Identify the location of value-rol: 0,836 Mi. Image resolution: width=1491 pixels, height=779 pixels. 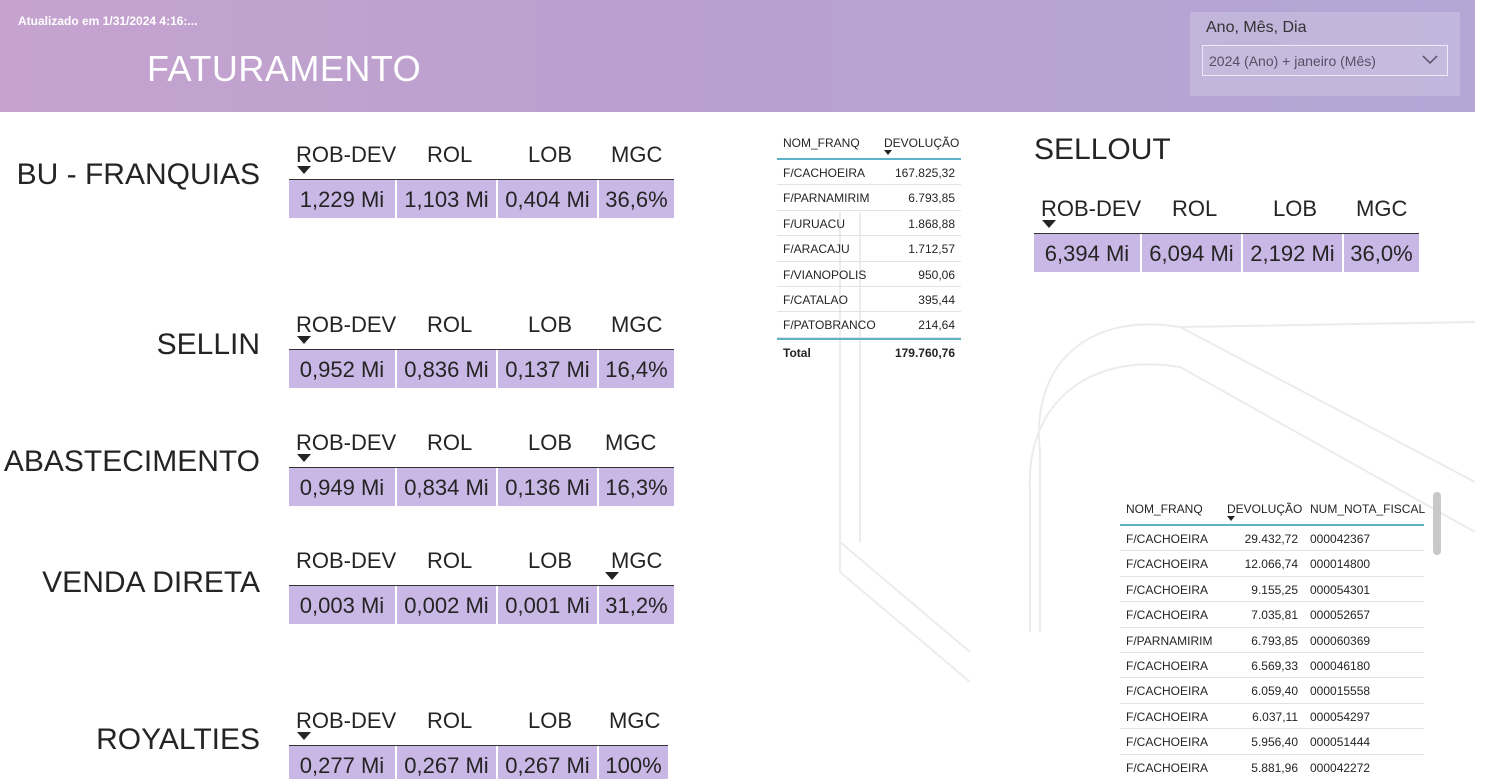
(446, 369).